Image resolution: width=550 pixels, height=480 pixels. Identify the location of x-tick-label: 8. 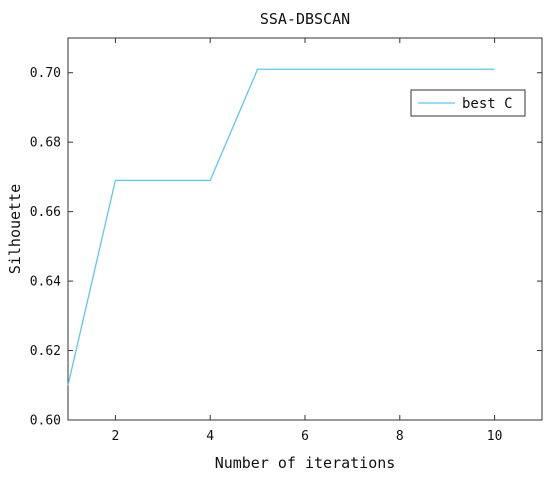
(400, 436).